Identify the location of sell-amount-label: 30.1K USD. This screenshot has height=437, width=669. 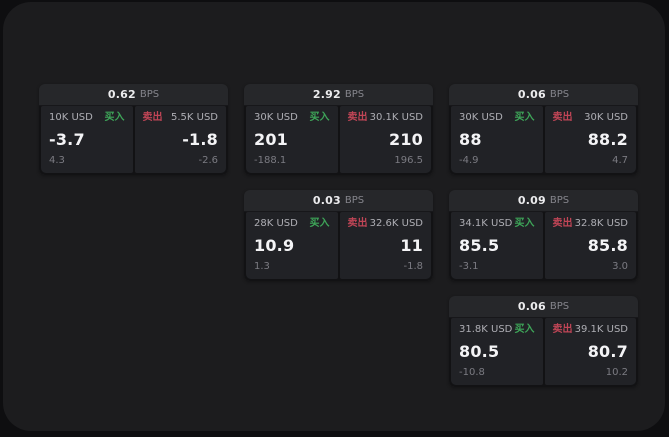
(396, 117).